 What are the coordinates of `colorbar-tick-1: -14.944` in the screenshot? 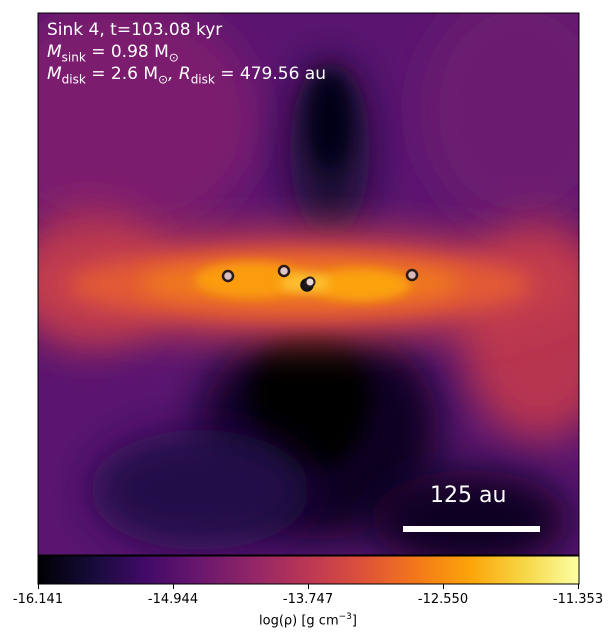 It's located at (173, 599).